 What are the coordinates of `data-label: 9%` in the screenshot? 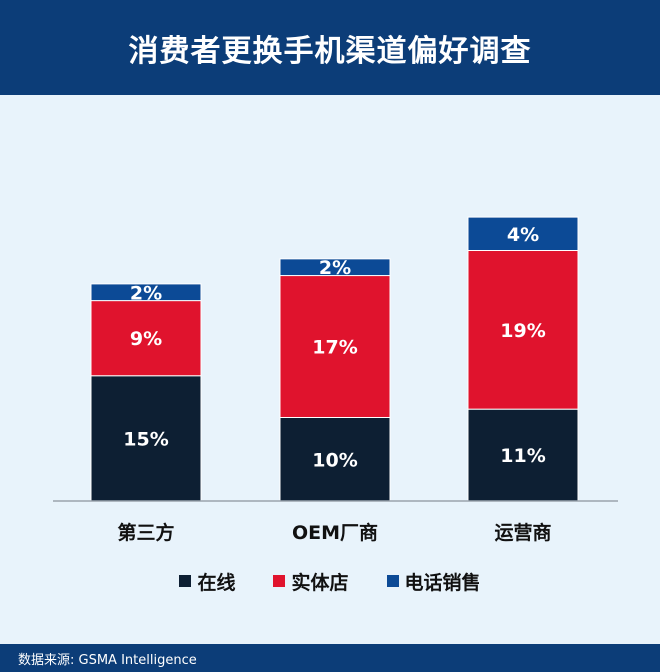 It's located at (146, 339).